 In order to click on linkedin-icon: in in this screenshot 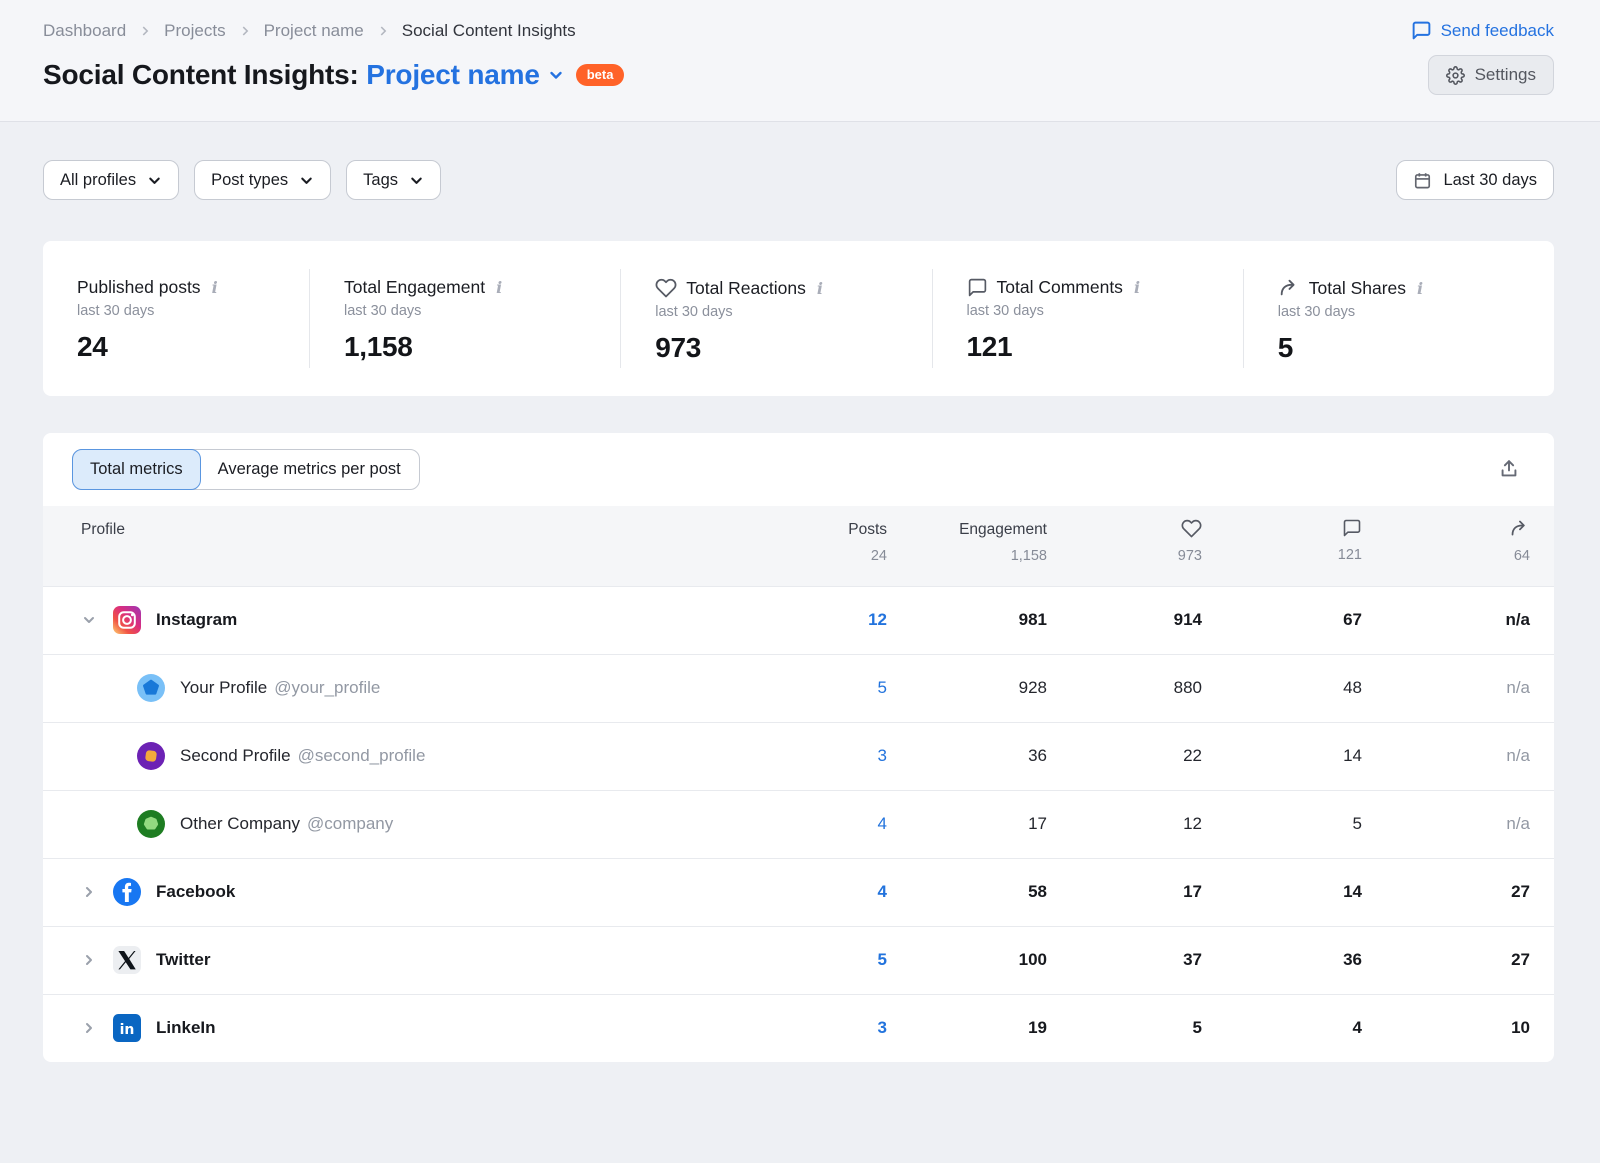, I will do `click(127, 1028)`.